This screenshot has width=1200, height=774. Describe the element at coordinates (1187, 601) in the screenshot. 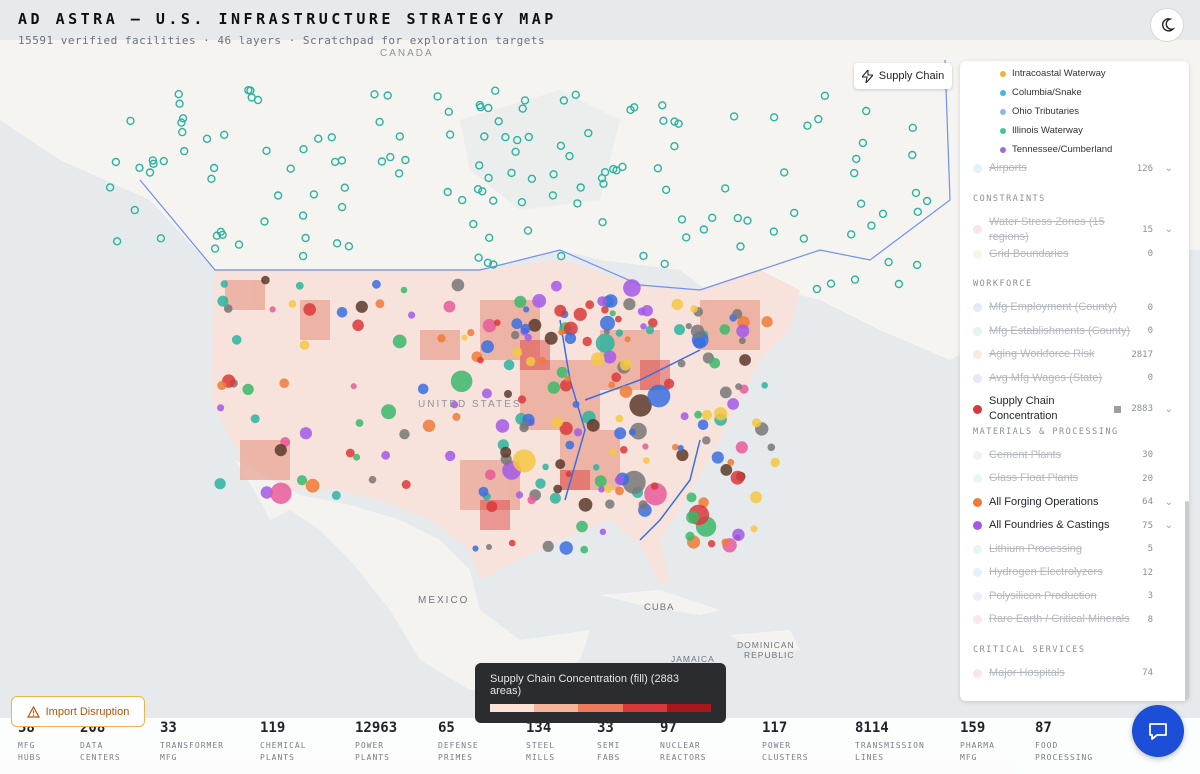

I see `panel-scrollbar` at that location.